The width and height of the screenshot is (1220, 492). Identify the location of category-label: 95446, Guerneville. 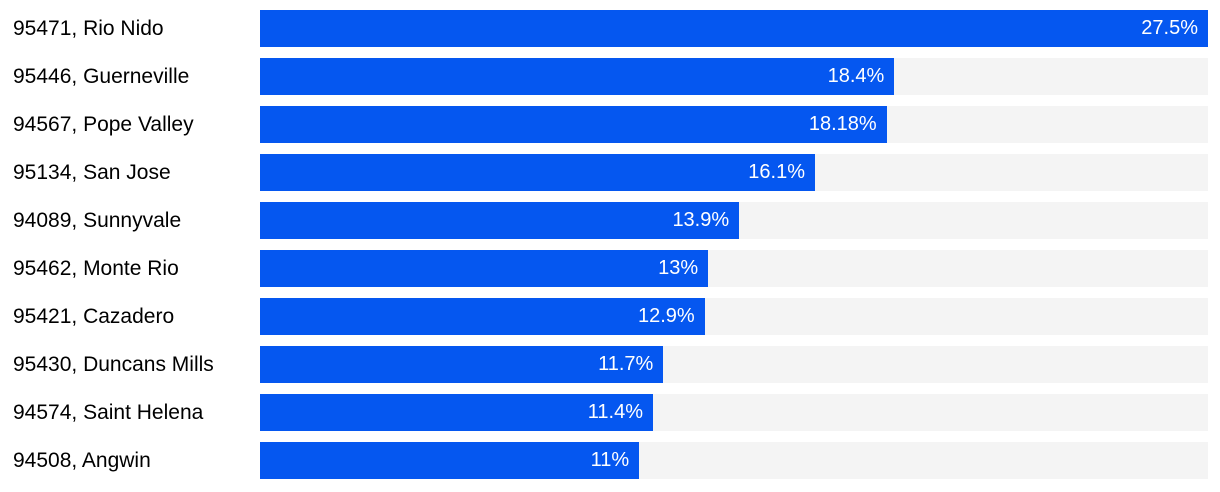
(101, 76).